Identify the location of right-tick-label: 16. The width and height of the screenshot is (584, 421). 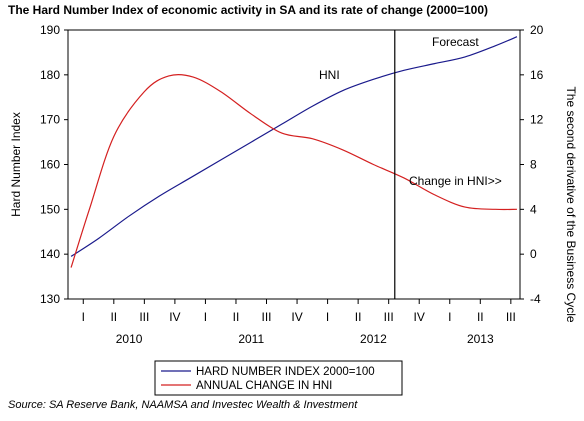
(537, 75).